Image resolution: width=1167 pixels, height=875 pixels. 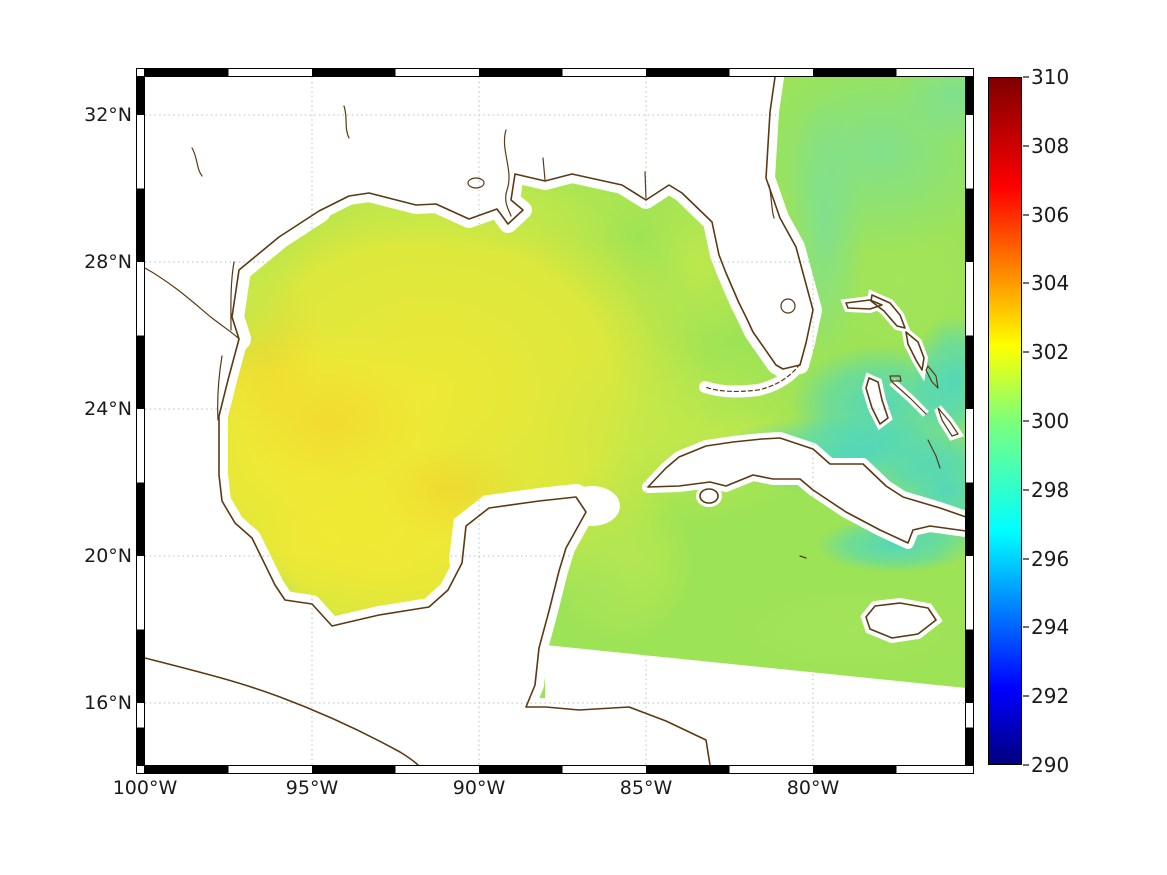 What do you see at coordinates (479, 788) in the screenshot?
I see `lon-tick-90w: 90°W` at bounding box center [479, 788].